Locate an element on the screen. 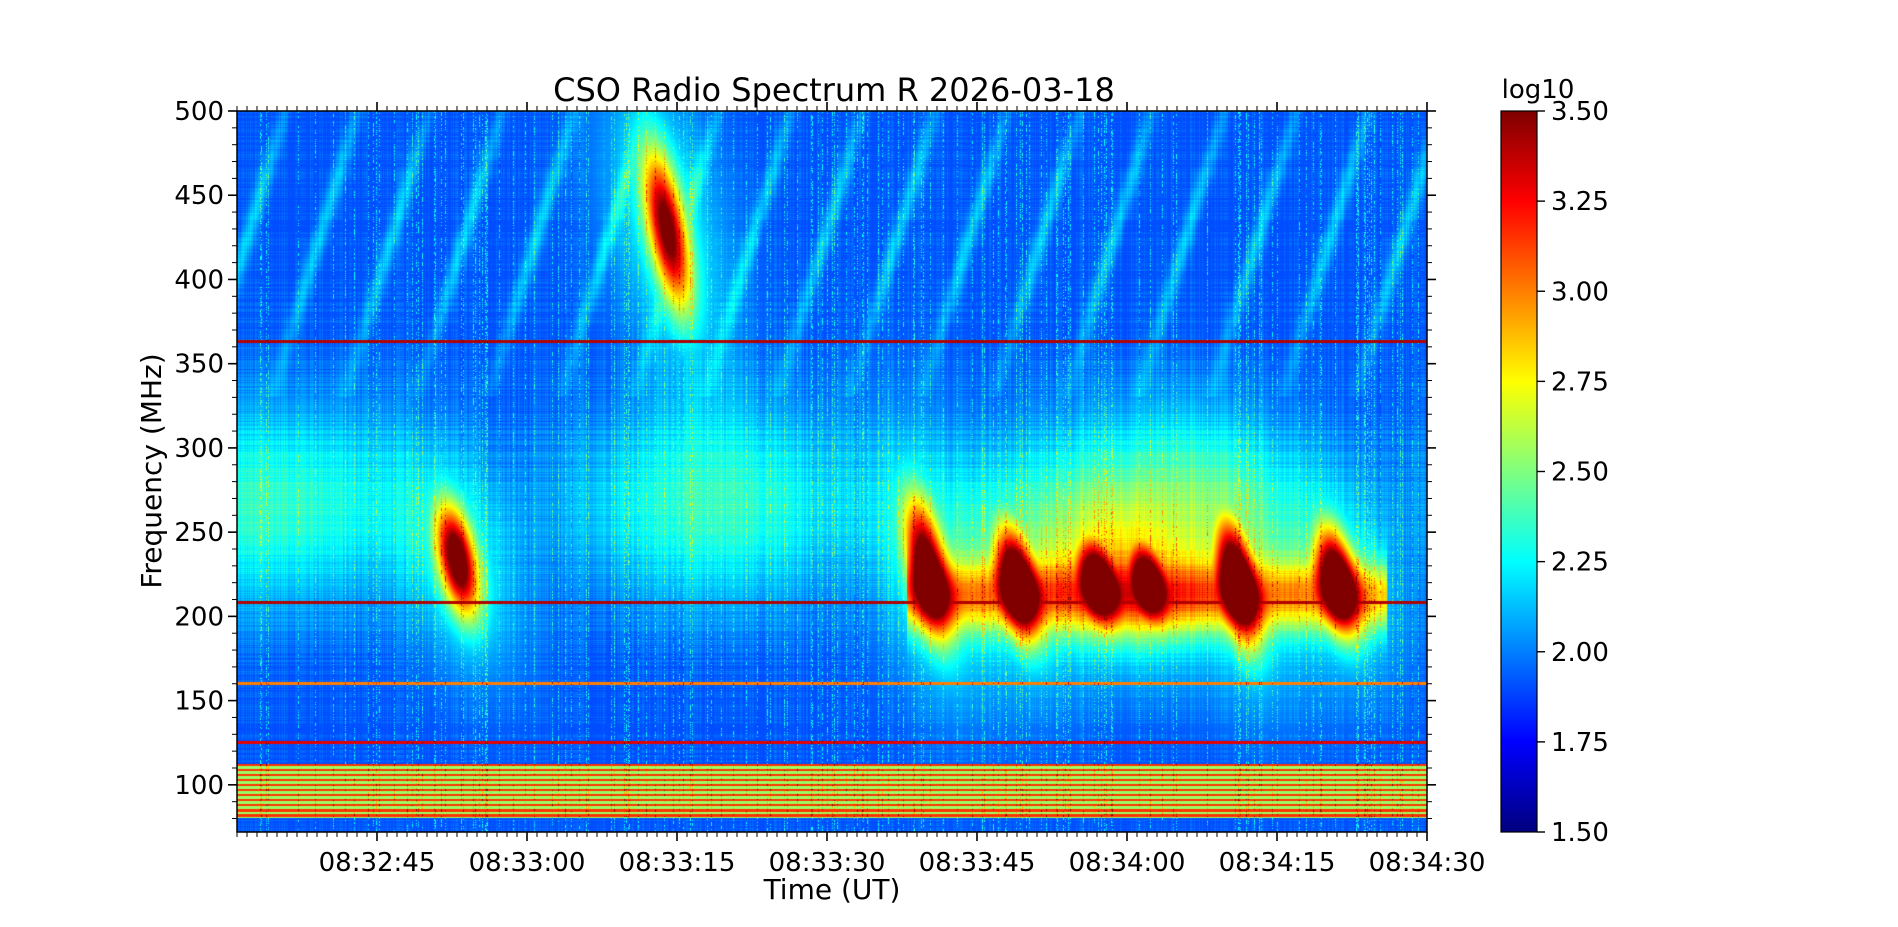 The width and height of the screenshot is (1898, 927). x-tick-label: 08:34:00 is located at coordinates (1127, 863).